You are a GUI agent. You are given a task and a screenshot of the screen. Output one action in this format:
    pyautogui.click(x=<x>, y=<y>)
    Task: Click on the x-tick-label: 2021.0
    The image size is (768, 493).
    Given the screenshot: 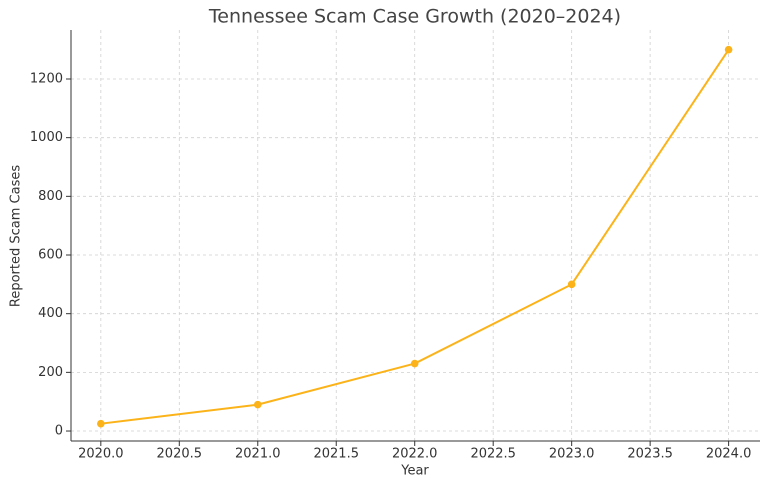 What is the action you would take?
    pyautogui.click(x=258, y=454)
    